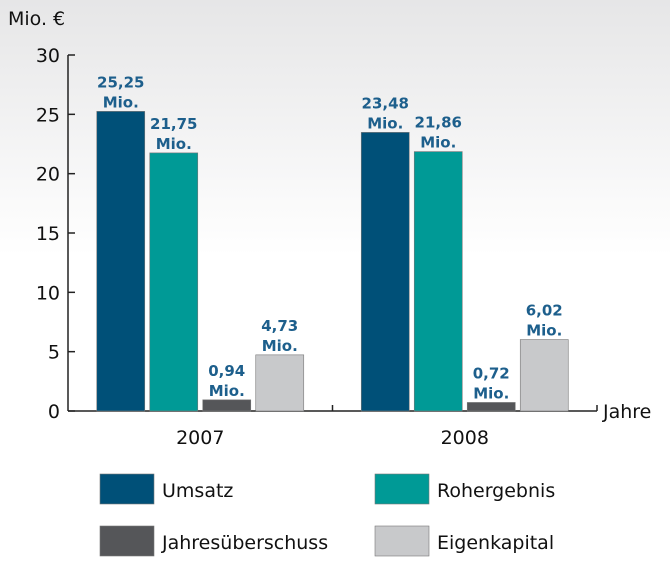  What do you see at coordinates (54, 412) in the screenshot?
I see `y-tick-label: 0` at bounding box center [54, 412].